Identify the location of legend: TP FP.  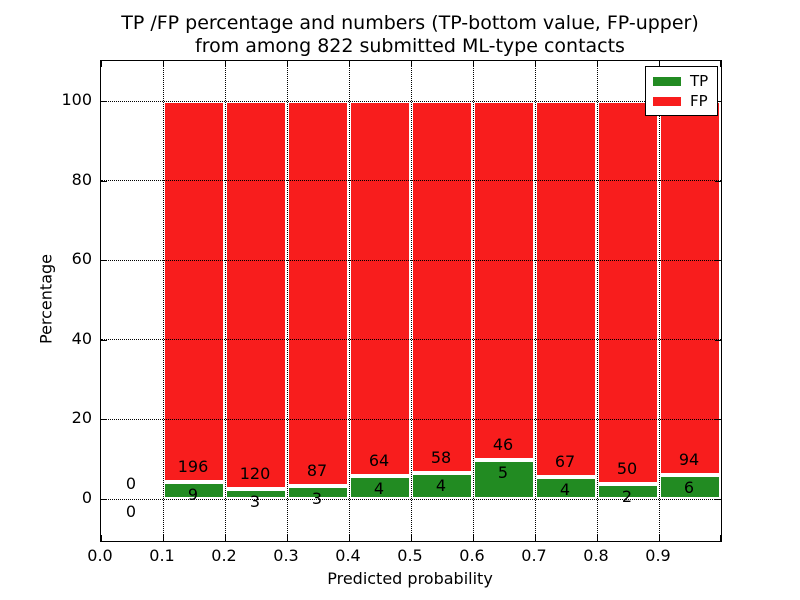
(682, 91).